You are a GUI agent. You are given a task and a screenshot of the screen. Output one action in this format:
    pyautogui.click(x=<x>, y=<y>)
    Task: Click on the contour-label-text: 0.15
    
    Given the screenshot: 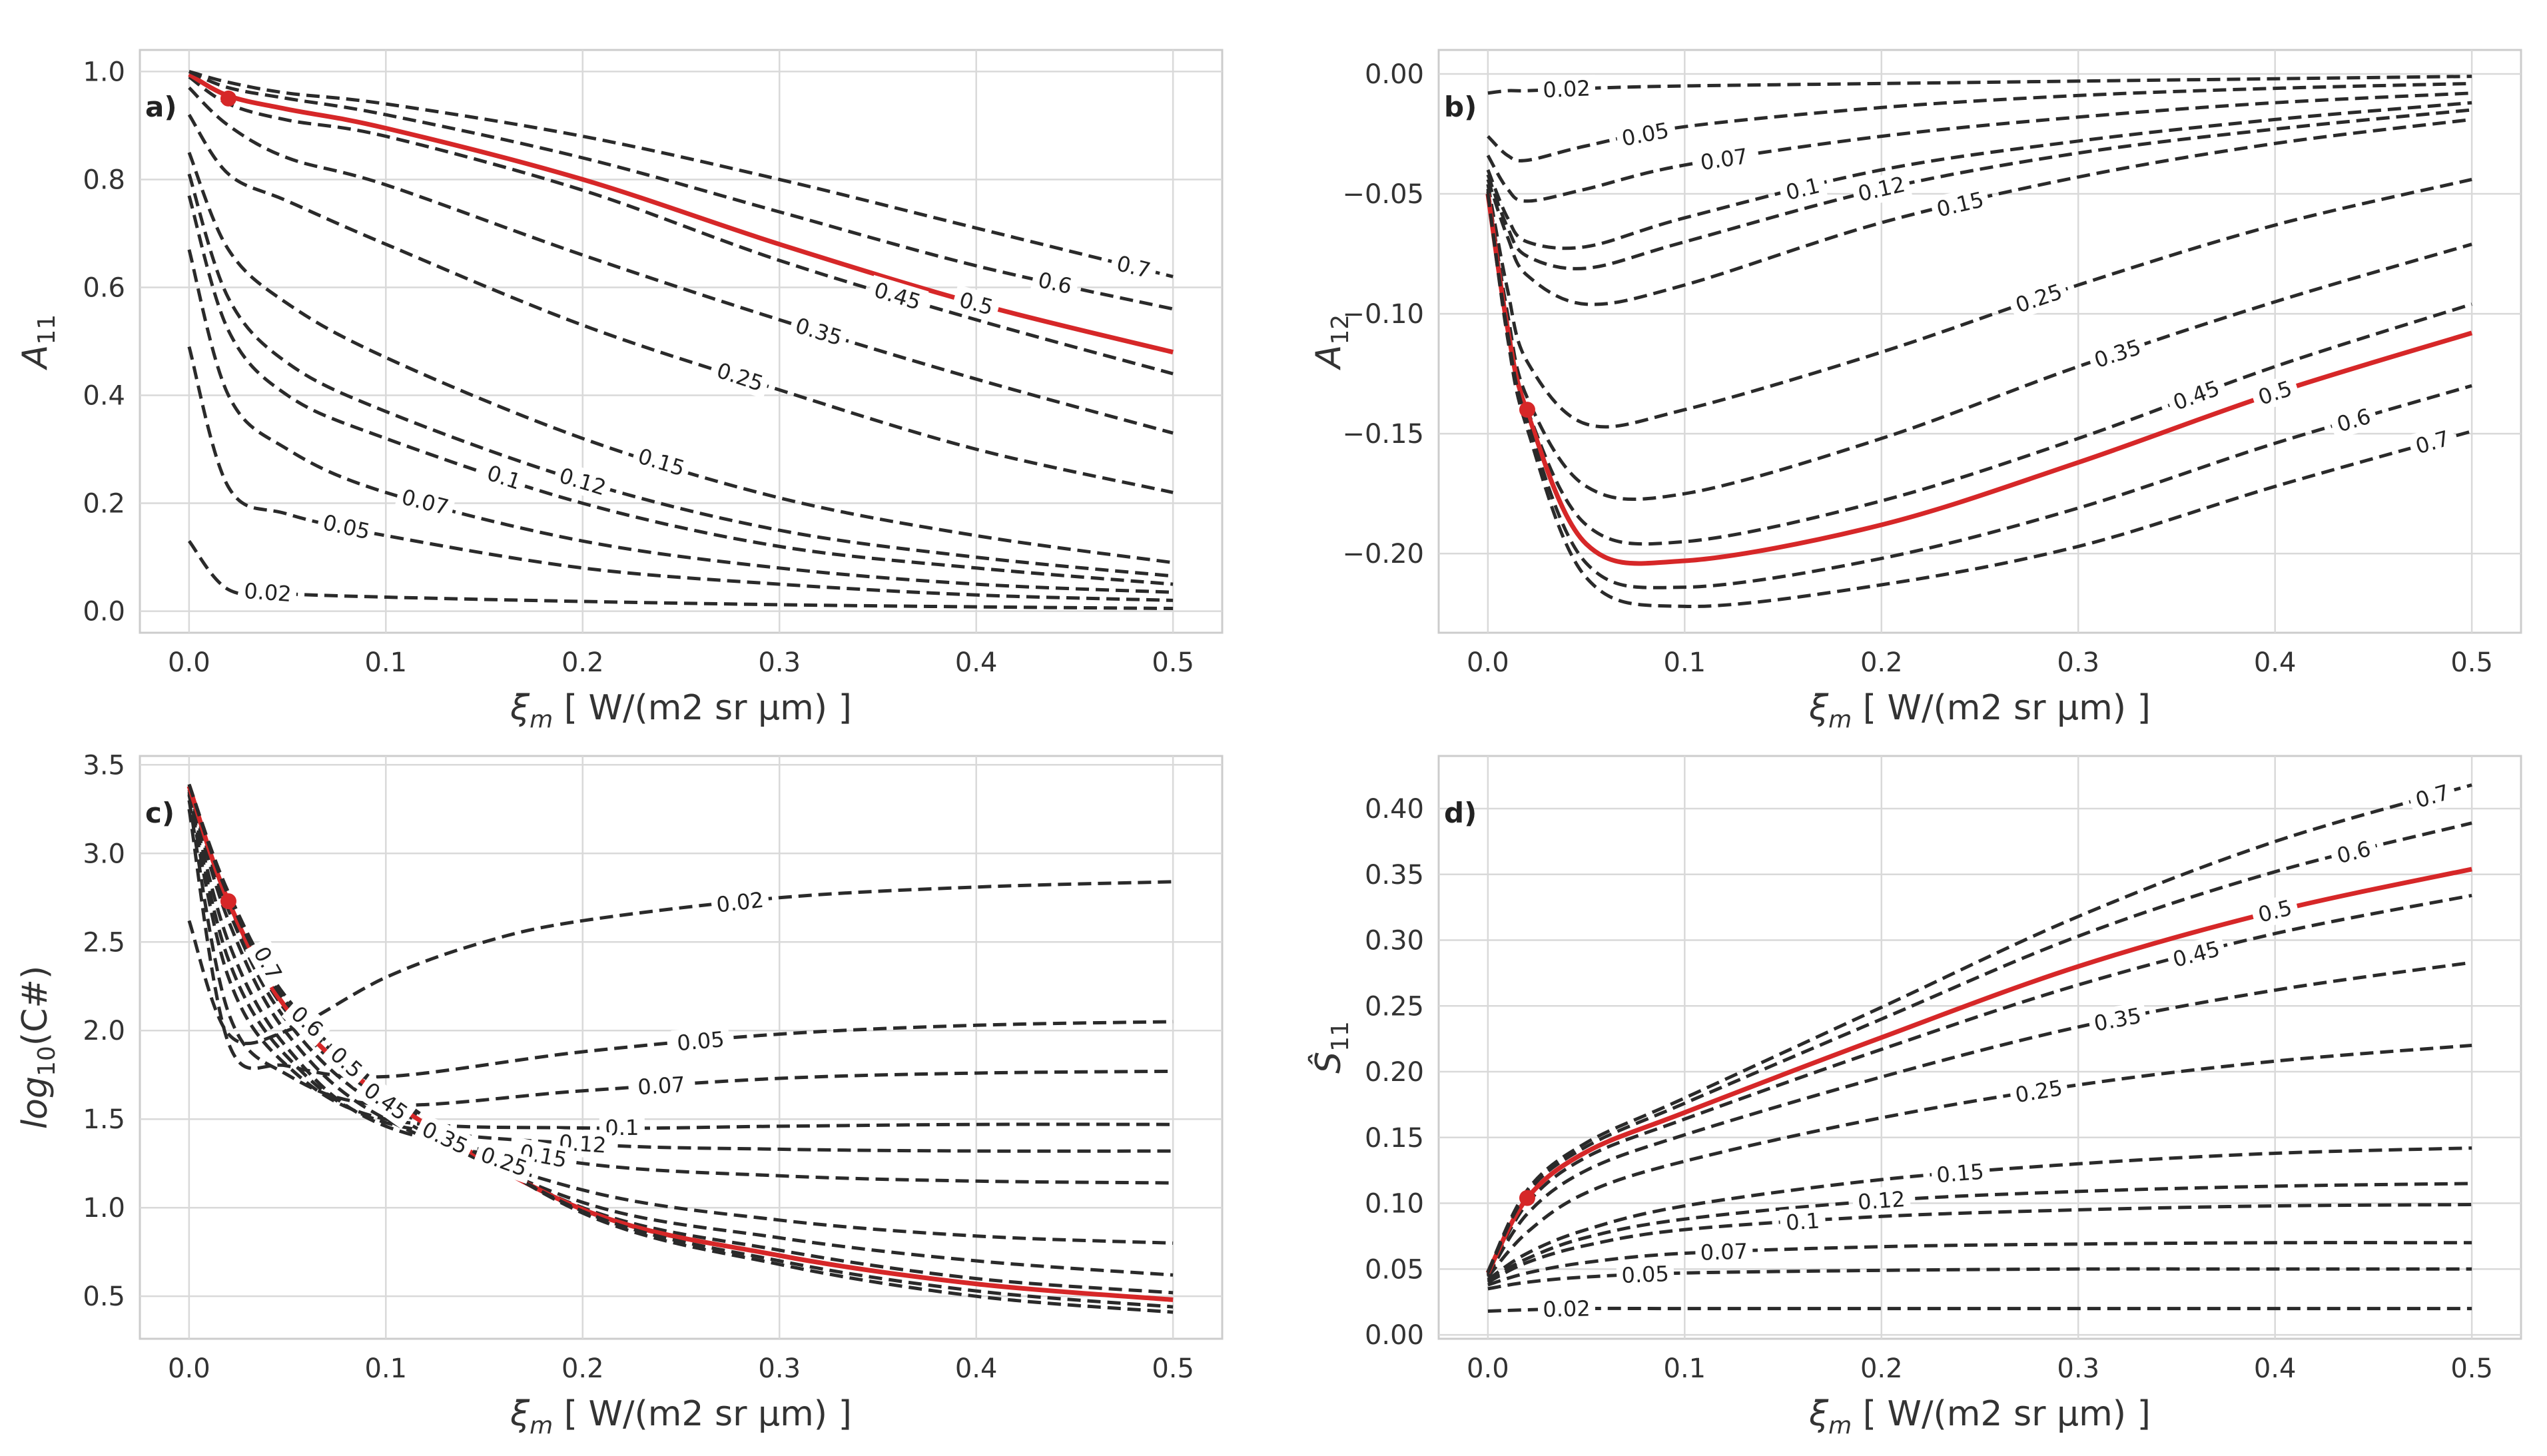 What is the action you would take?
    pyautogui.click(x=1961, y=1173)
    